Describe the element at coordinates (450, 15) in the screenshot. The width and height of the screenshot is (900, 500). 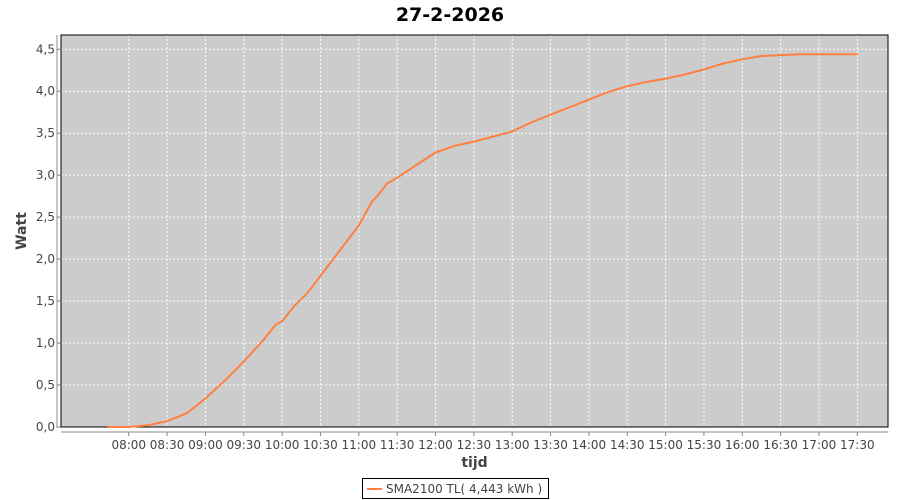
I see `chart-title: 27-2-2026` at that location.